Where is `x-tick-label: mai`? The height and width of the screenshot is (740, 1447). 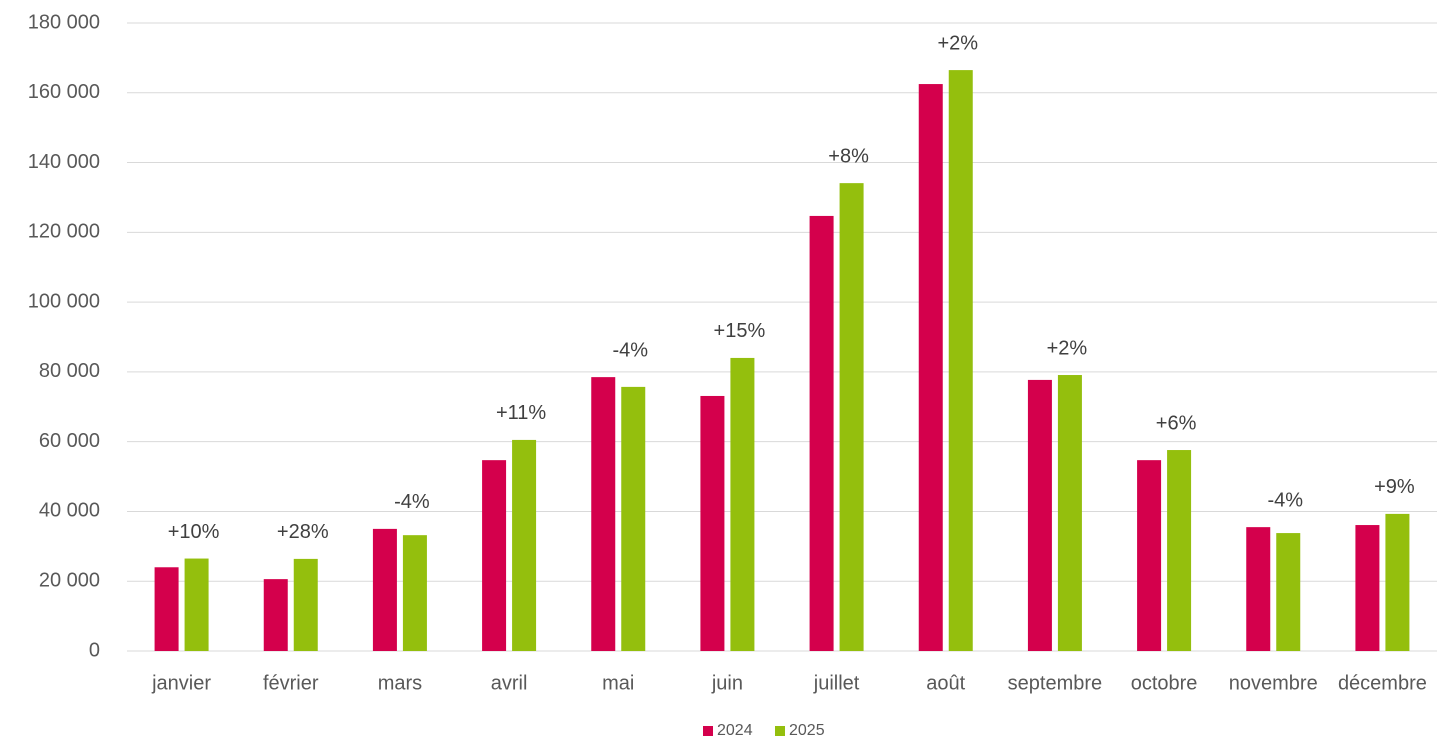 x-tick-label: mai is located at coordinates (618, 683).